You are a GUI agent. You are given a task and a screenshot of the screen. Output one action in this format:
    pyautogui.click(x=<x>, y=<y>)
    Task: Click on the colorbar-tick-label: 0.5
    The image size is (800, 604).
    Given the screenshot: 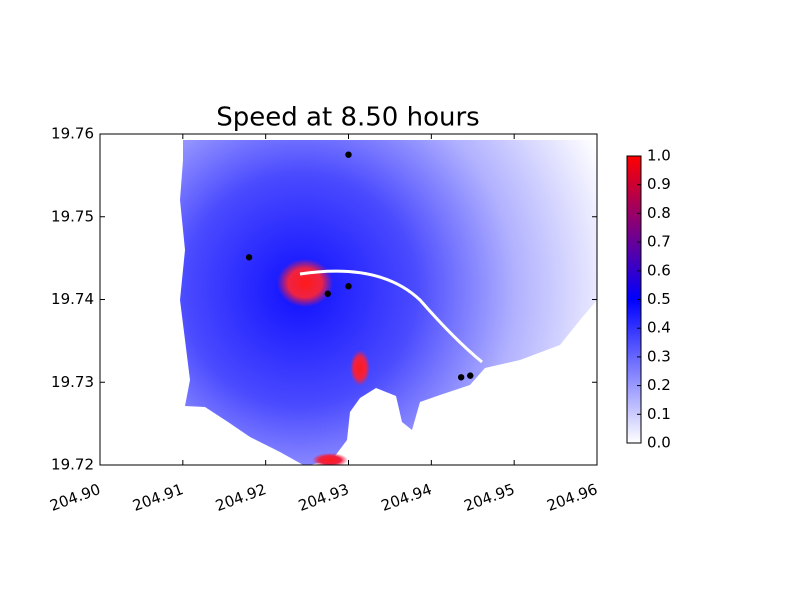 What is the action you would take?
    pyautogui.click(x=659, y=299)
    